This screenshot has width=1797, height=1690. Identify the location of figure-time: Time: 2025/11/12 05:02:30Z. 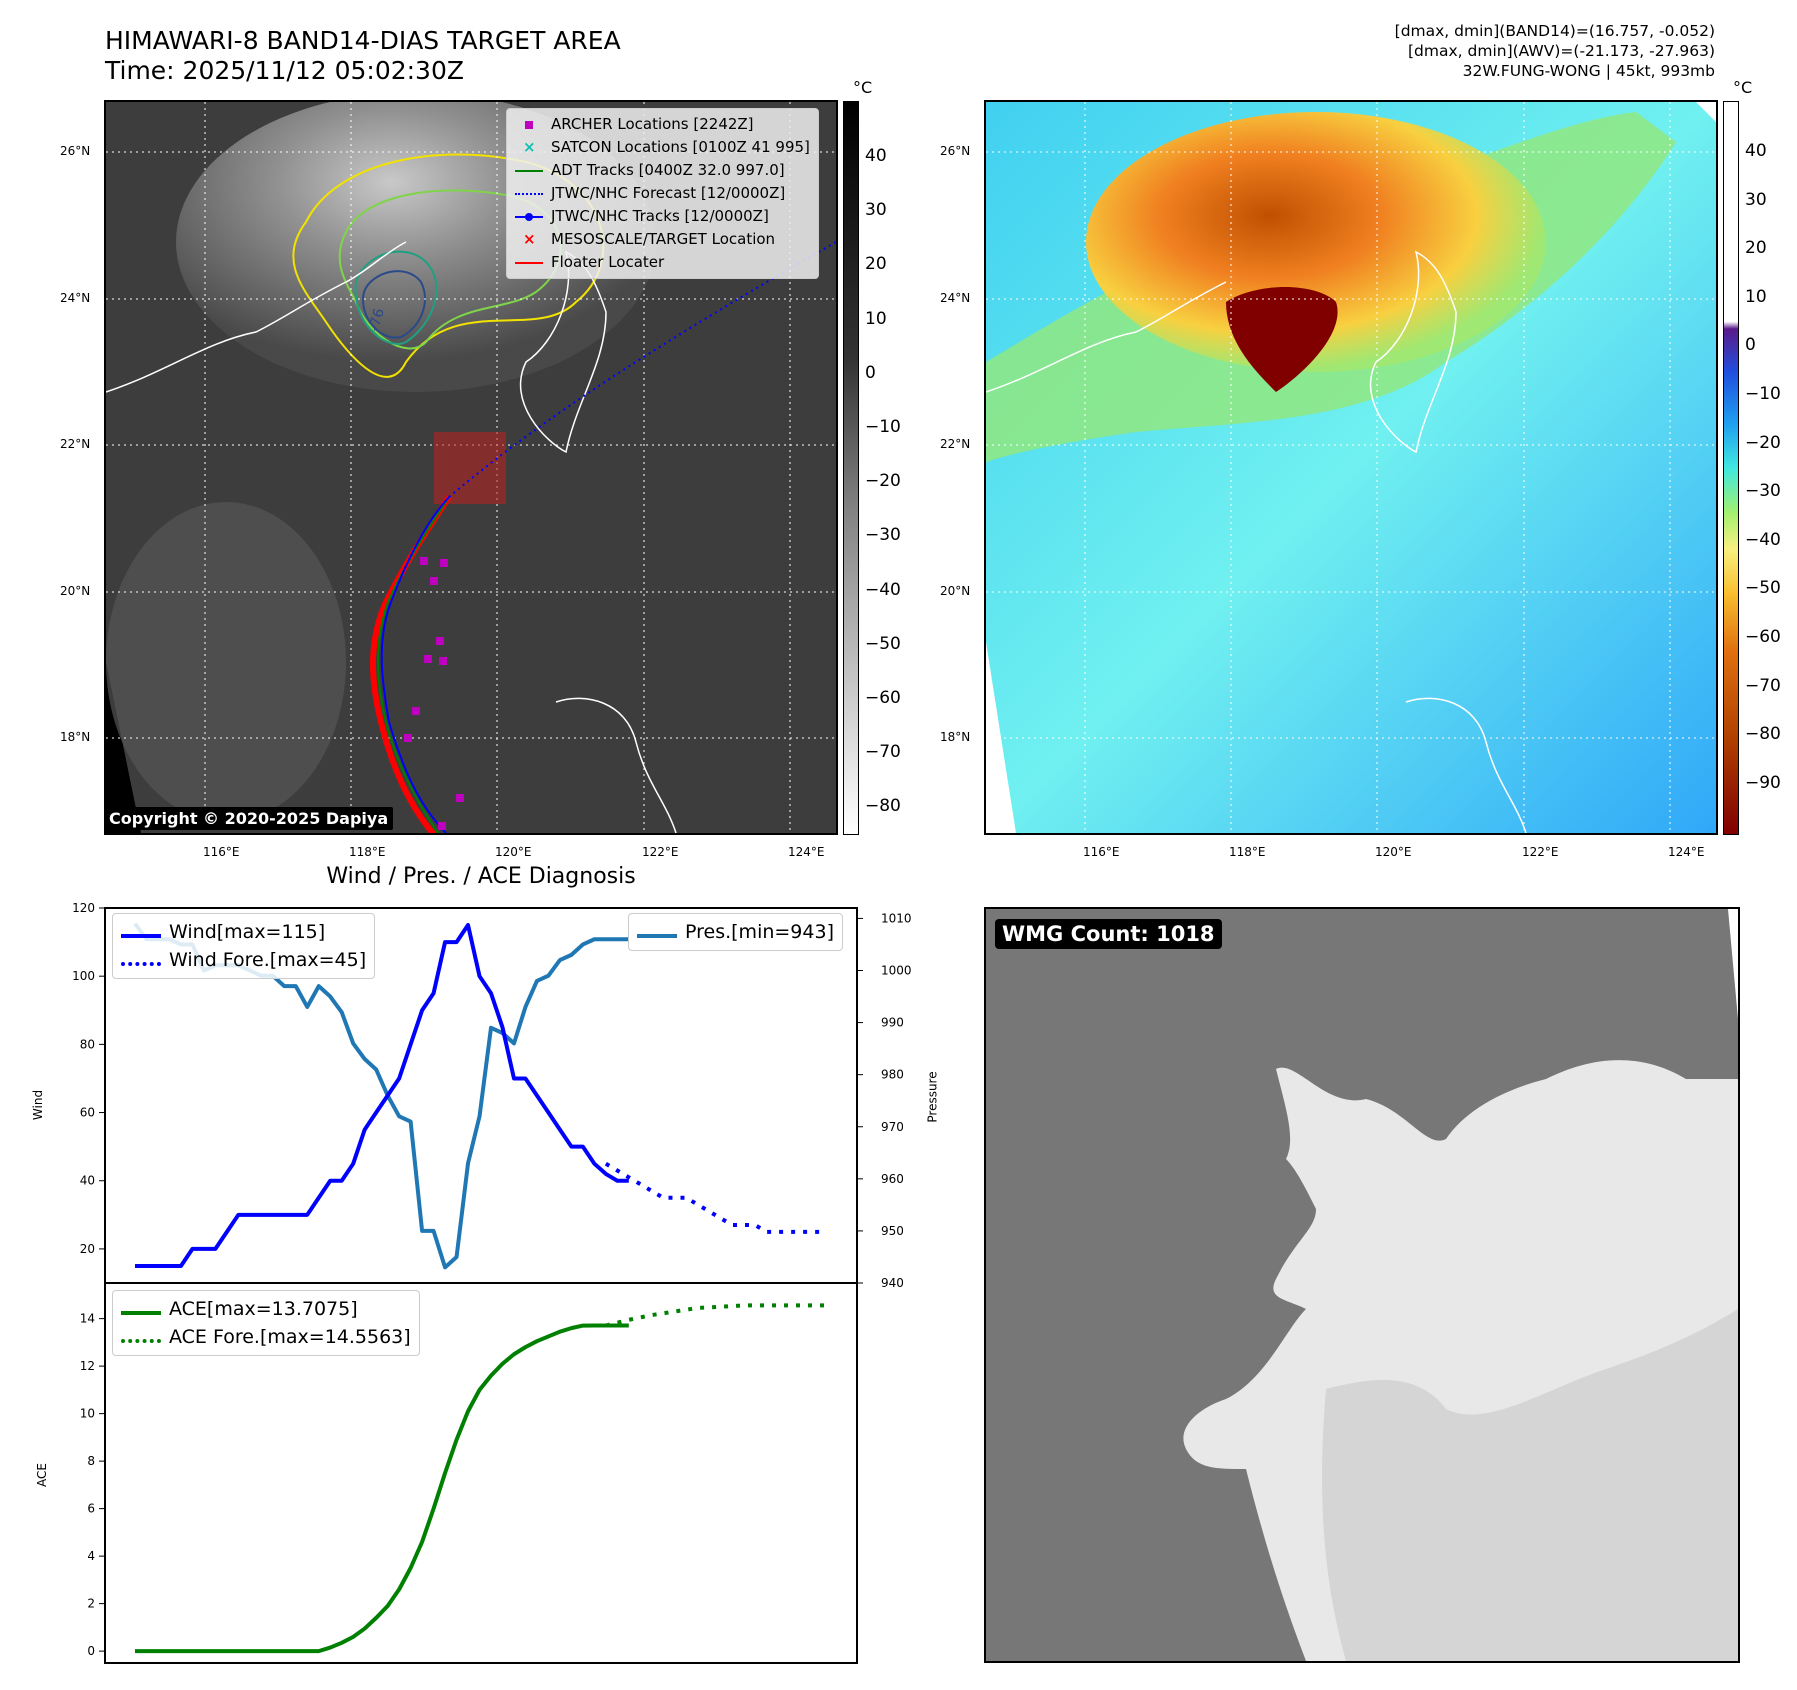
(284, 70).